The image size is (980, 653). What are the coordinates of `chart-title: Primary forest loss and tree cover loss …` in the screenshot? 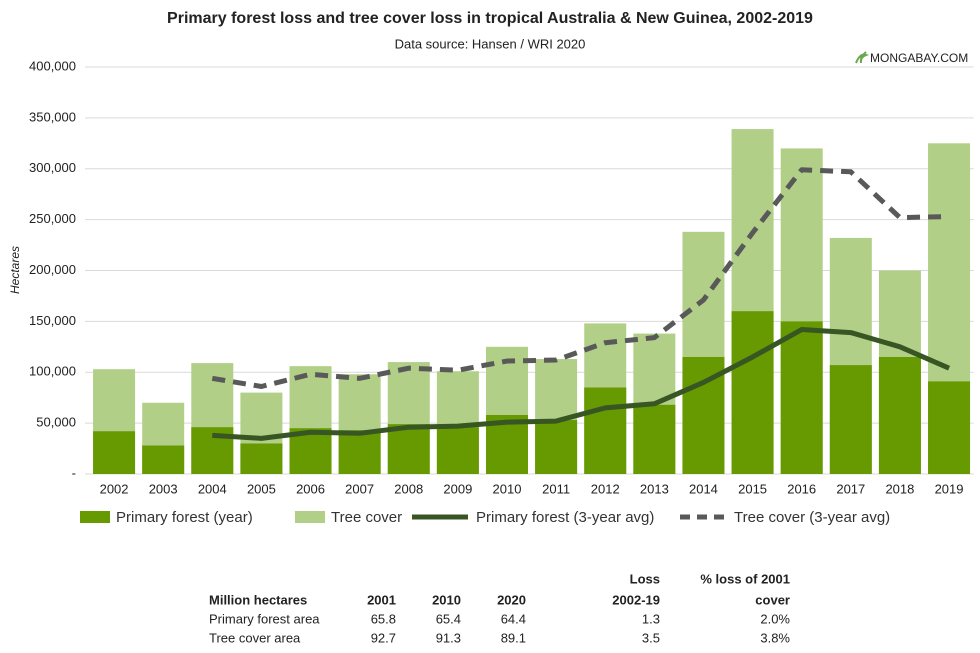 It's located at (490, 18).